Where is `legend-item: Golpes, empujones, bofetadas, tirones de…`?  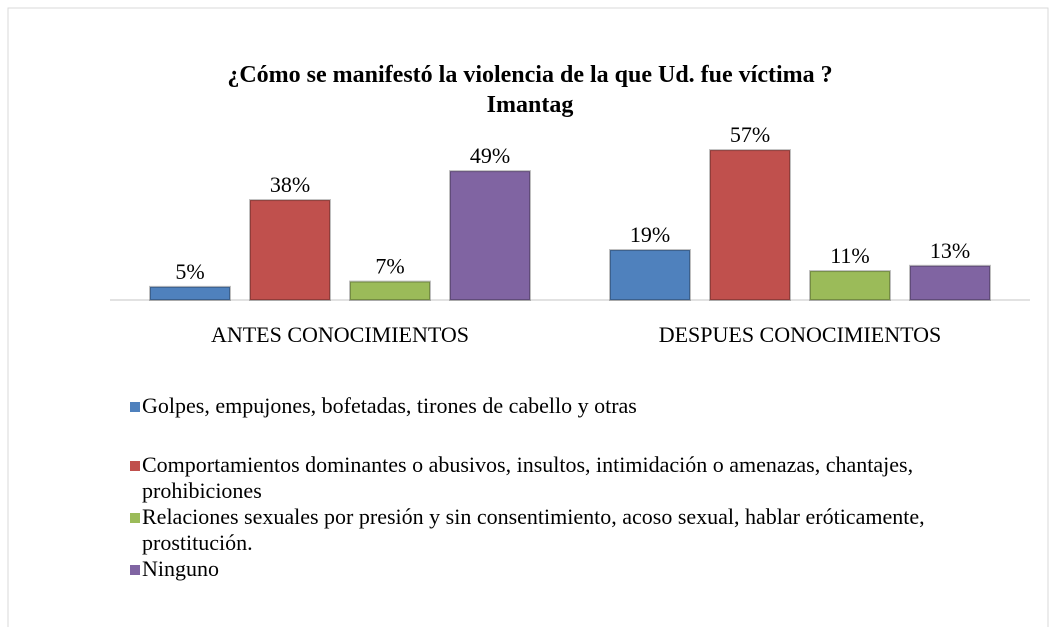 legend-item: Golpes, empujones, bofetadas, tirones de… is located at coordinates (550, 406).